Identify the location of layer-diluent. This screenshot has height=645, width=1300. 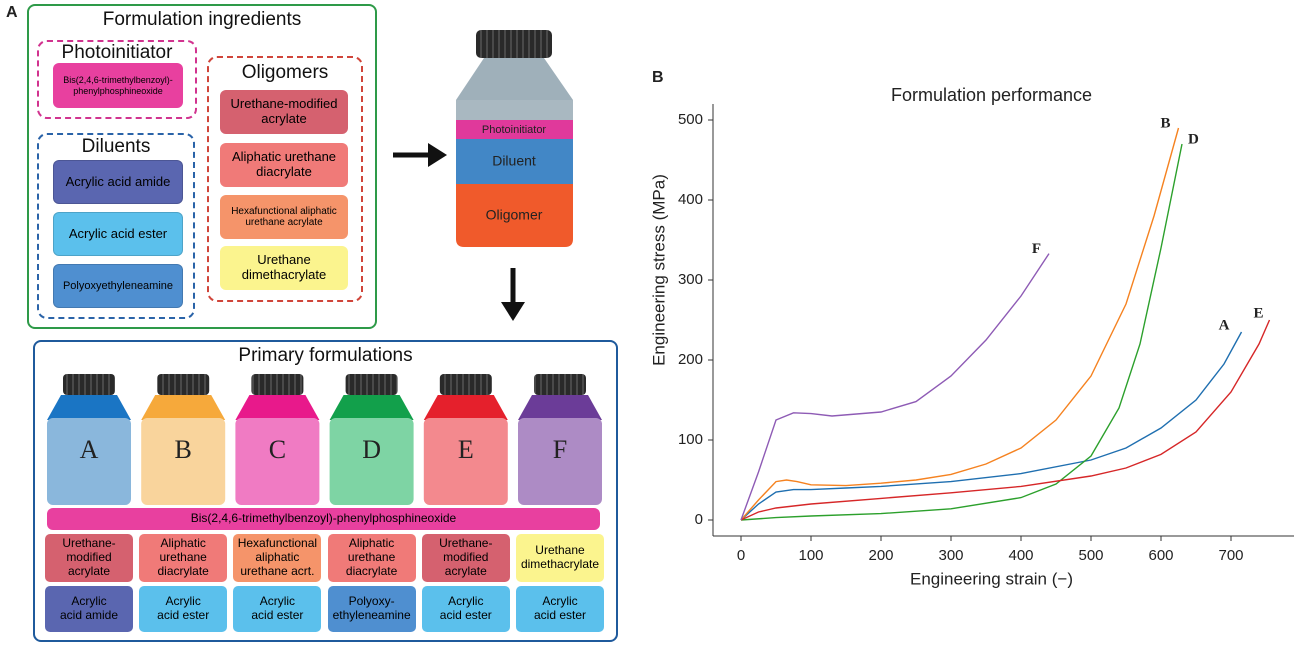
(514, 161).